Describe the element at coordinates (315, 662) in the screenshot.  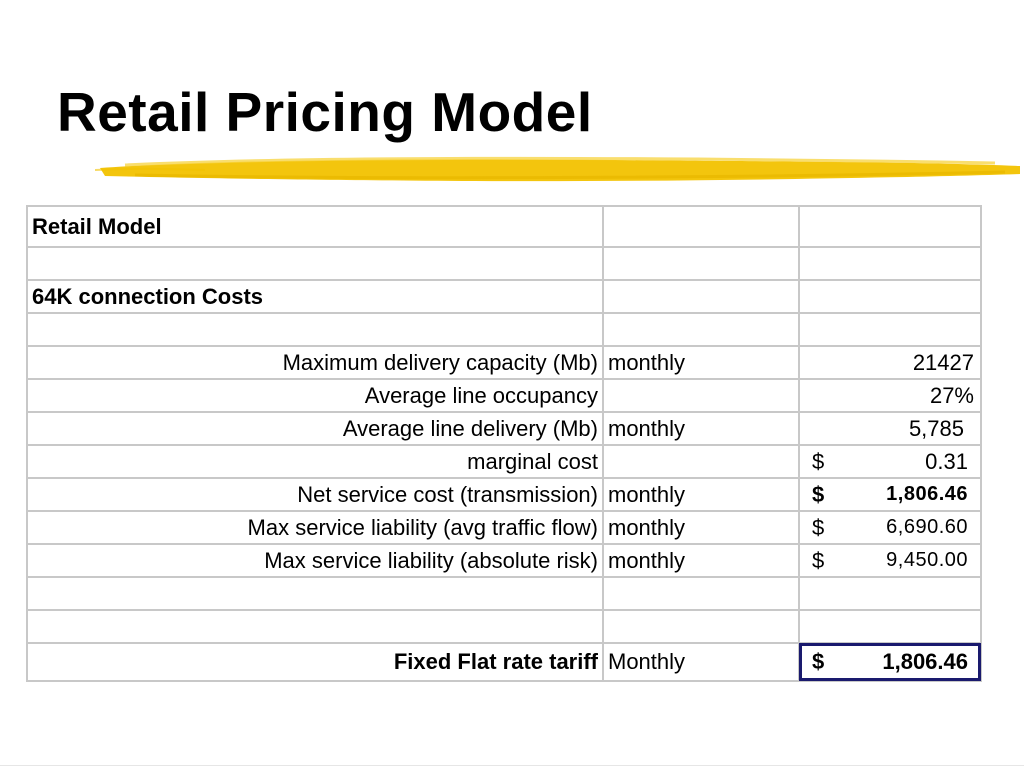
I see `final-label: Fixed Flat rate tariff` at that location.